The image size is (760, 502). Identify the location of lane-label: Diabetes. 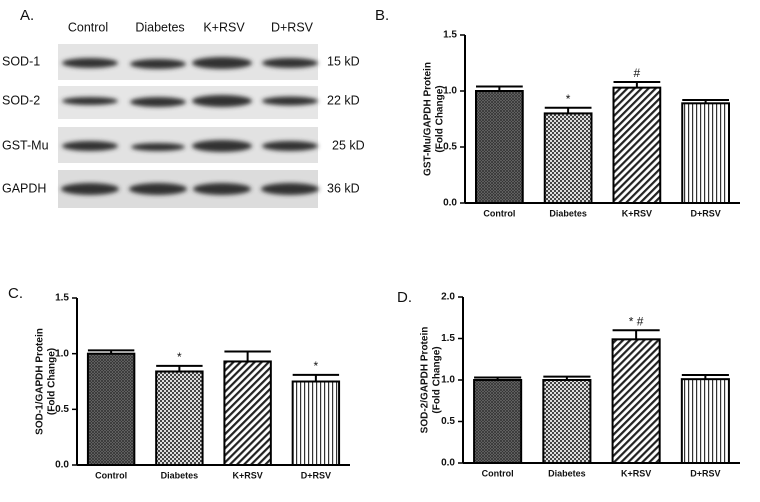
(159, 27).